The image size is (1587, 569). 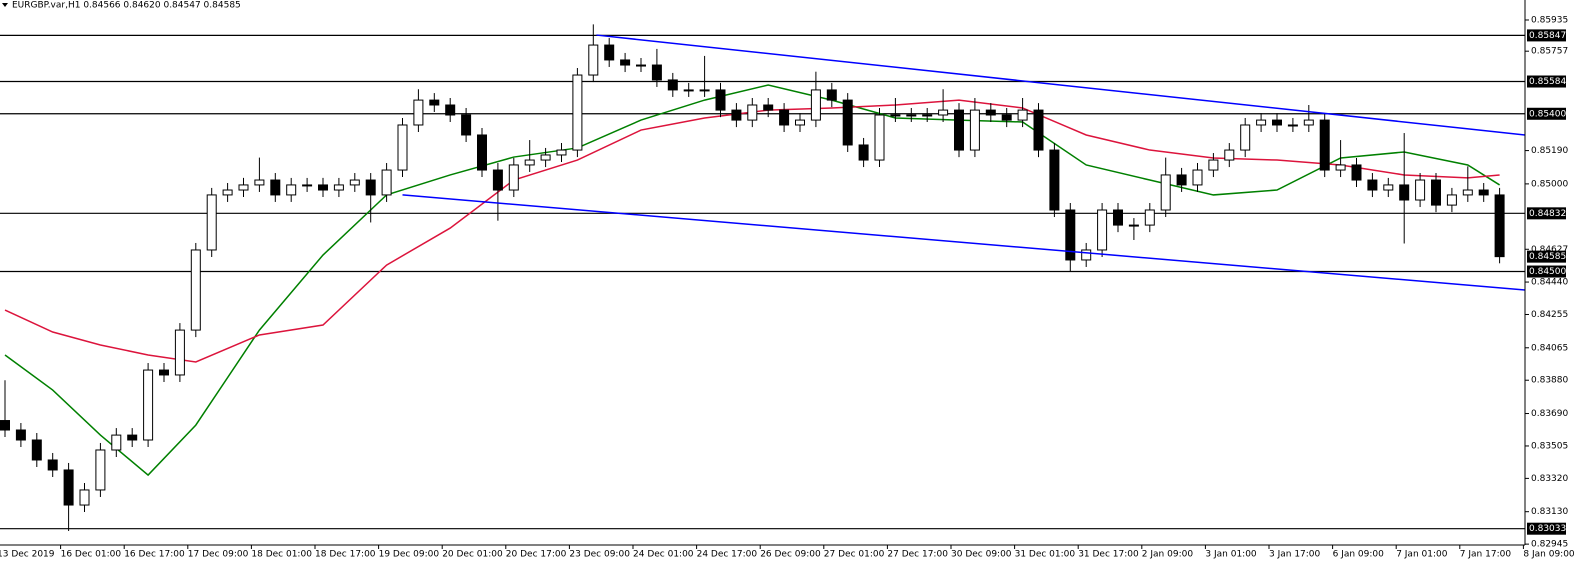 What do you see at coordinates (1108, 555) in the screenshot?
I see `x-tick-label: 31 Dec 17:00` at bounding box center [1108, 555].